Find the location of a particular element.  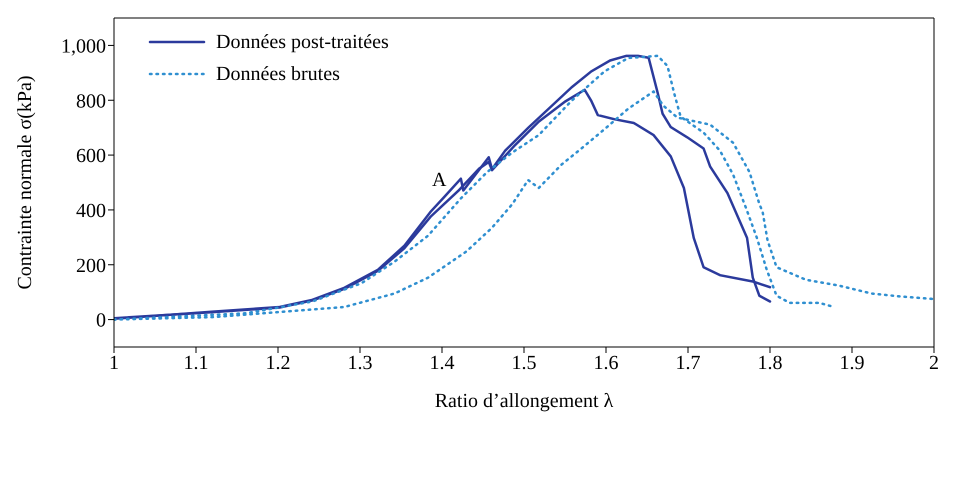

x-axis-title: Ratio d’allongement λ is located at coordinates (524, 401).